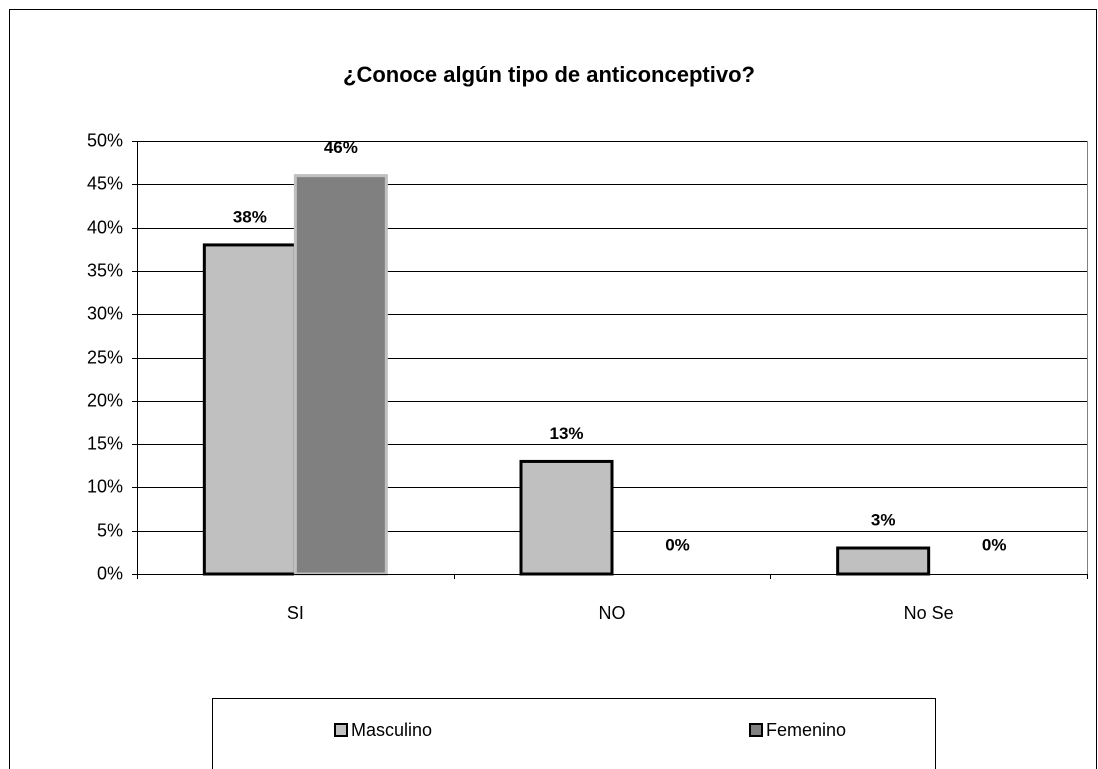  I want to click on value-label: 3%, so click(883, 520).